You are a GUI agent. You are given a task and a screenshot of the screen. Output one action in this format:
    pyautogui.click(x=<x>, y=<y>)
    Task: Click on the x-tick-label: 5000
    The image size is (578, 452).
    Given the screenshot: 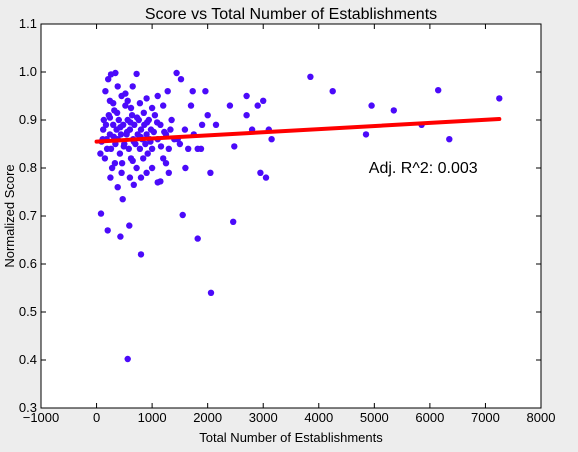 What is the action you would take?
    pyautogui.click(x=374, y=417)
    